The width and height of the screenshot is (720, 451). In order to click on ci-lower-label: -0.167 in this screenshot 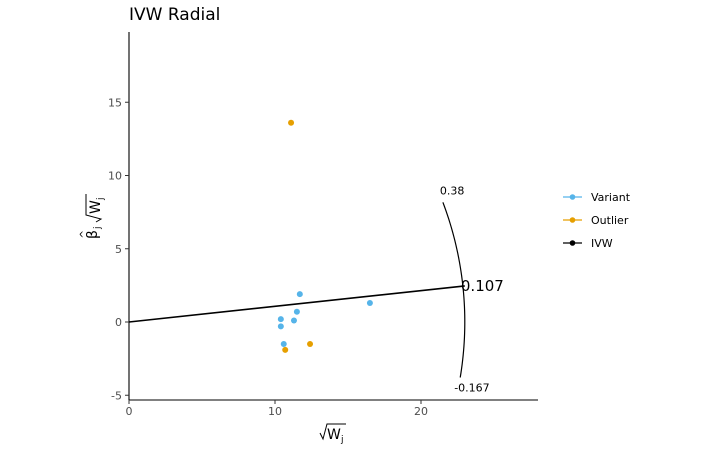, I will do `click(471, 388)`.